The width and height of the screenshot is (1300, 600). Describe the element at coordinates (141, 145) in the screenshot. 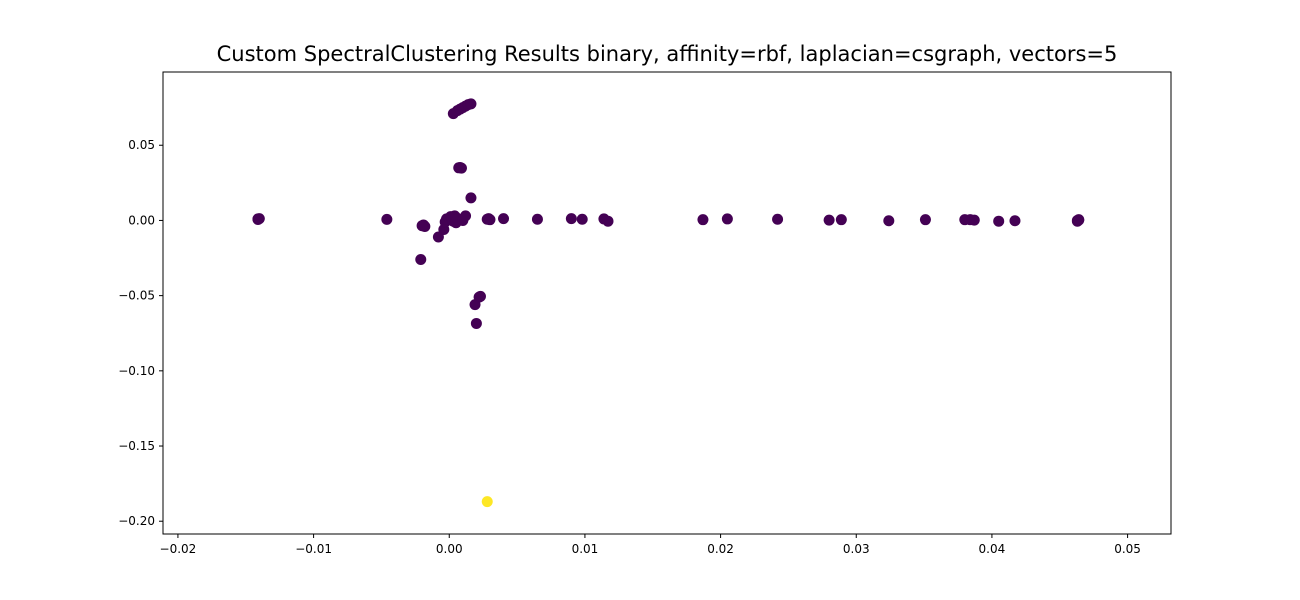

I see `y-tick-label: 0.05` at that location.